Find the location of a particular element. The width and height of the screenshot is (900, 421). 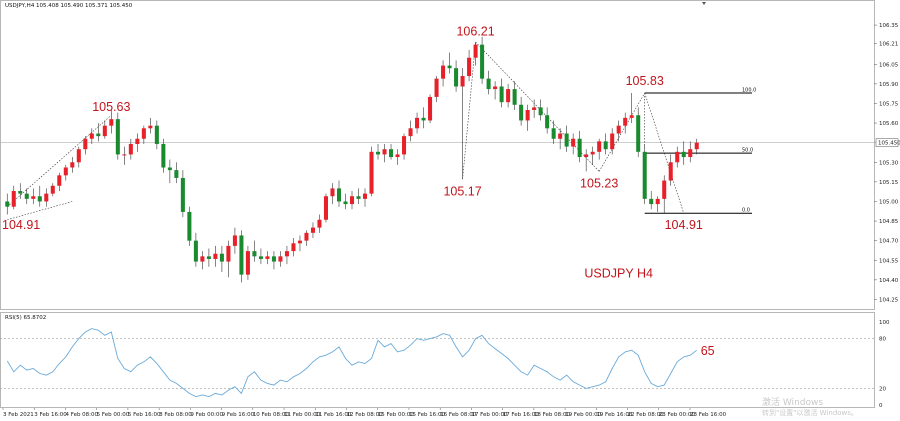

fib-levels: 100.0 50.0 0.0 is located at coordinates (700, 151).